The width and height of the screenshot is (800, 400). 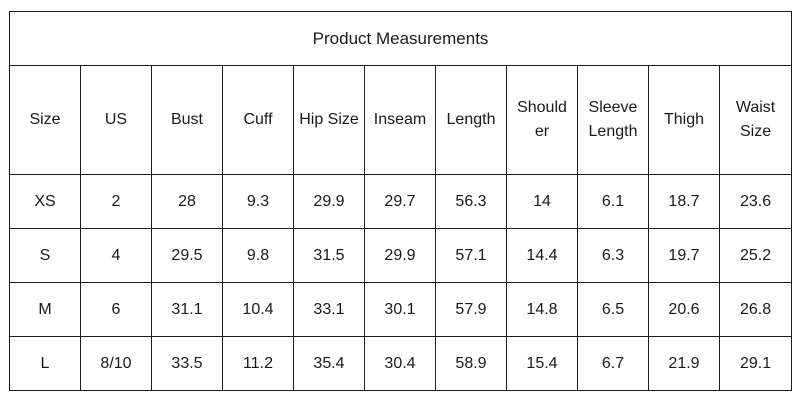 What do you see at coordinates (116, 255) in the screenshot?
I see `table-cell: 4` at bounding box center [116, 255].